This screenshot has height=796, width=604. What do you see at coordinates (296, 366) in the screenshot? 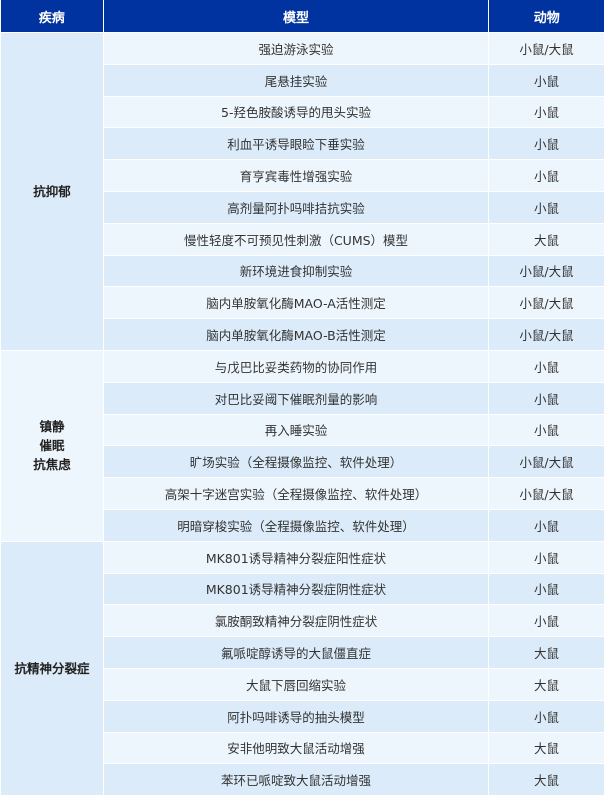
I see `model-cell: 与戊巴比妥类药物的协同作用` at bounding box center [296, 366].